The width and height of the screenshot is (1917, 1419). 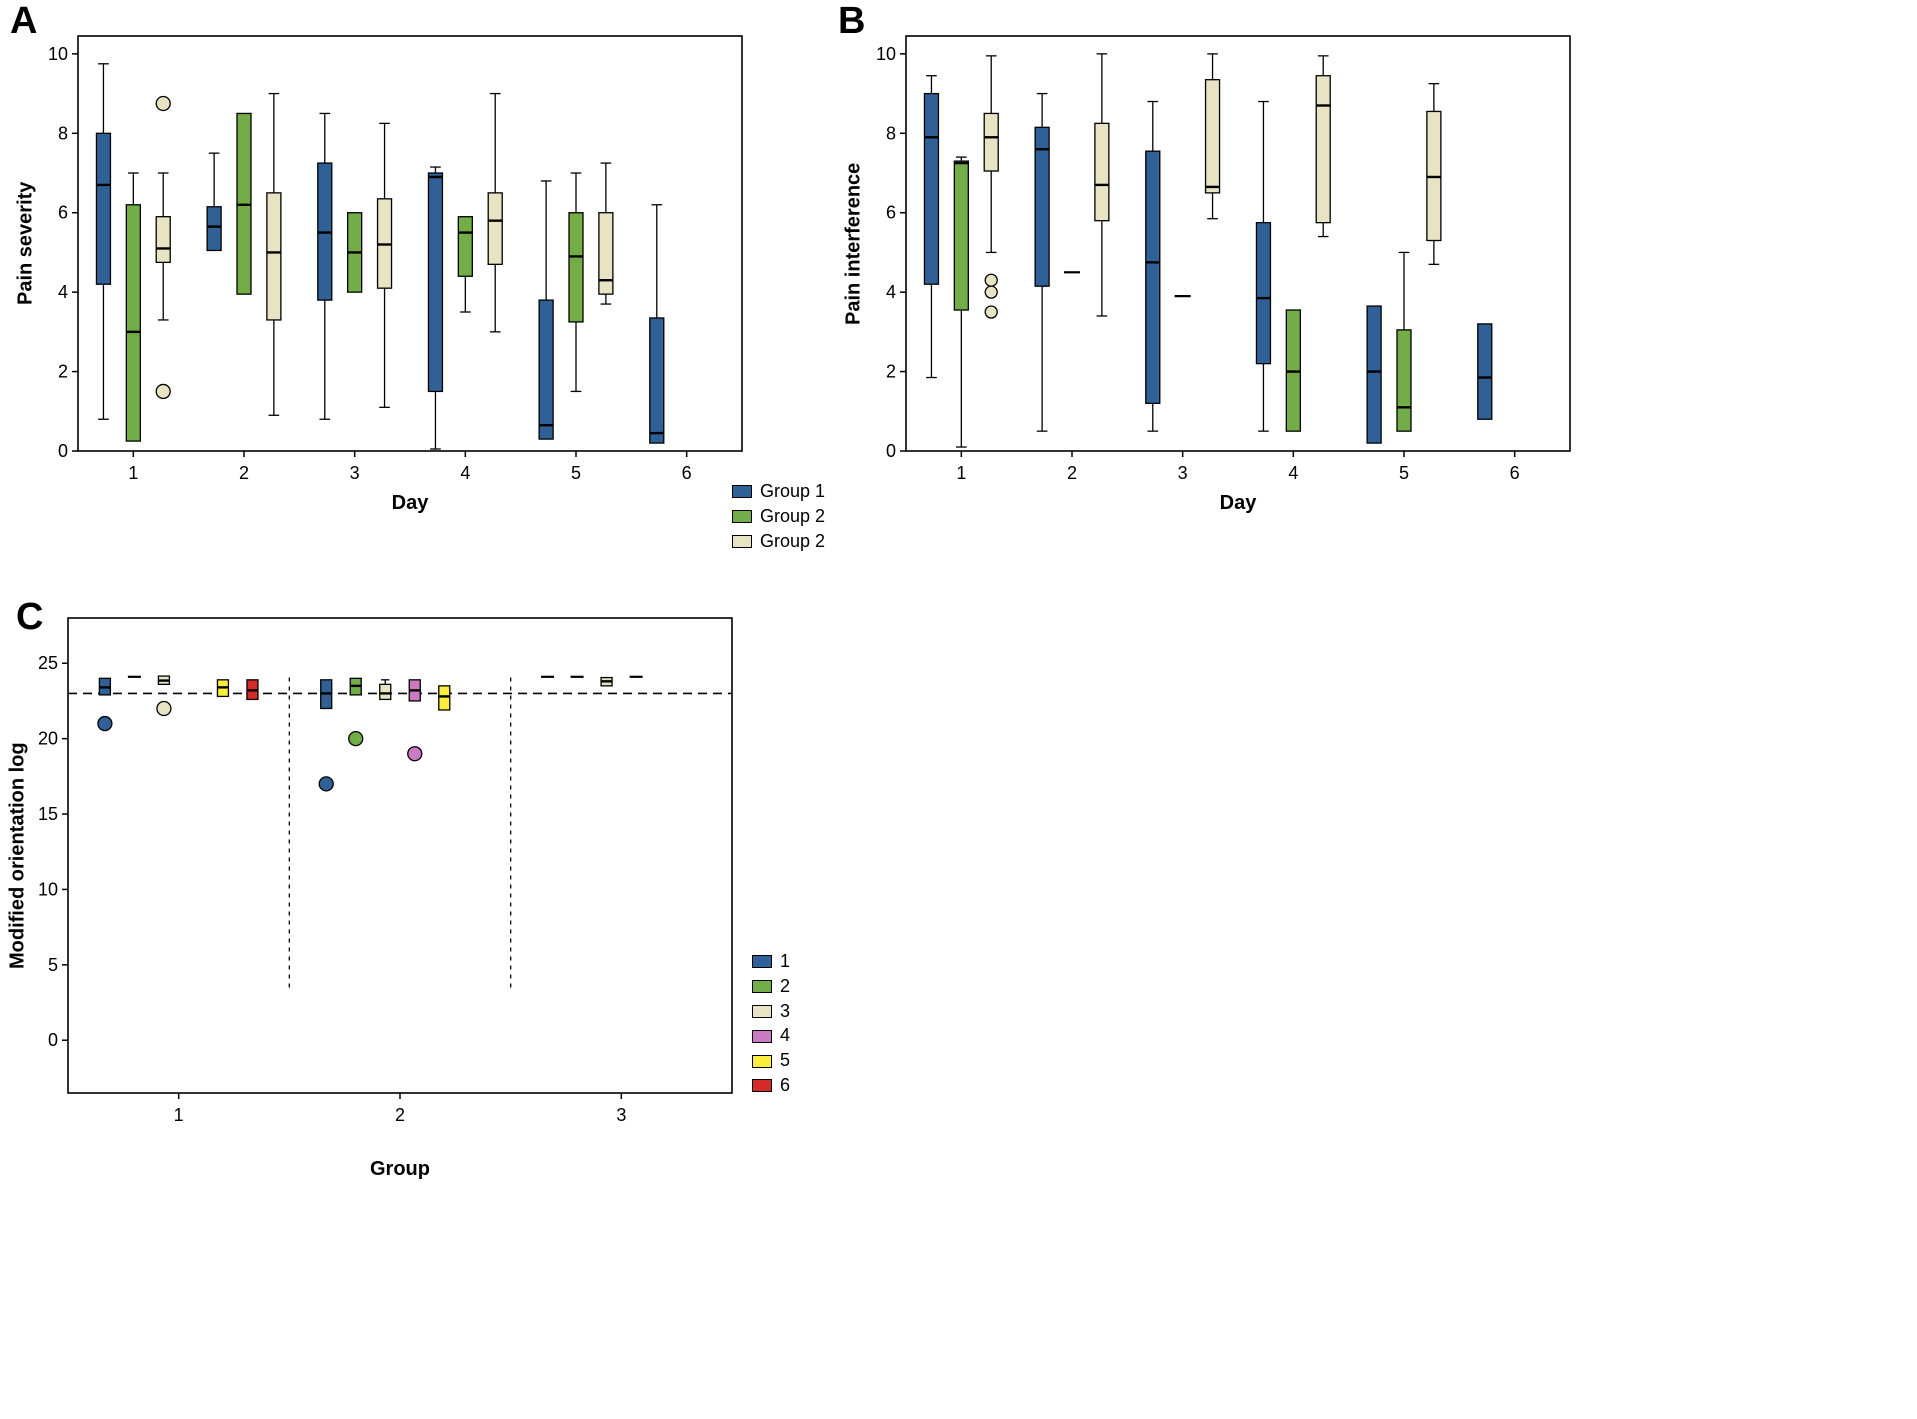 I want to click on x-tick-label: 6, so click(x=1515, y=473).